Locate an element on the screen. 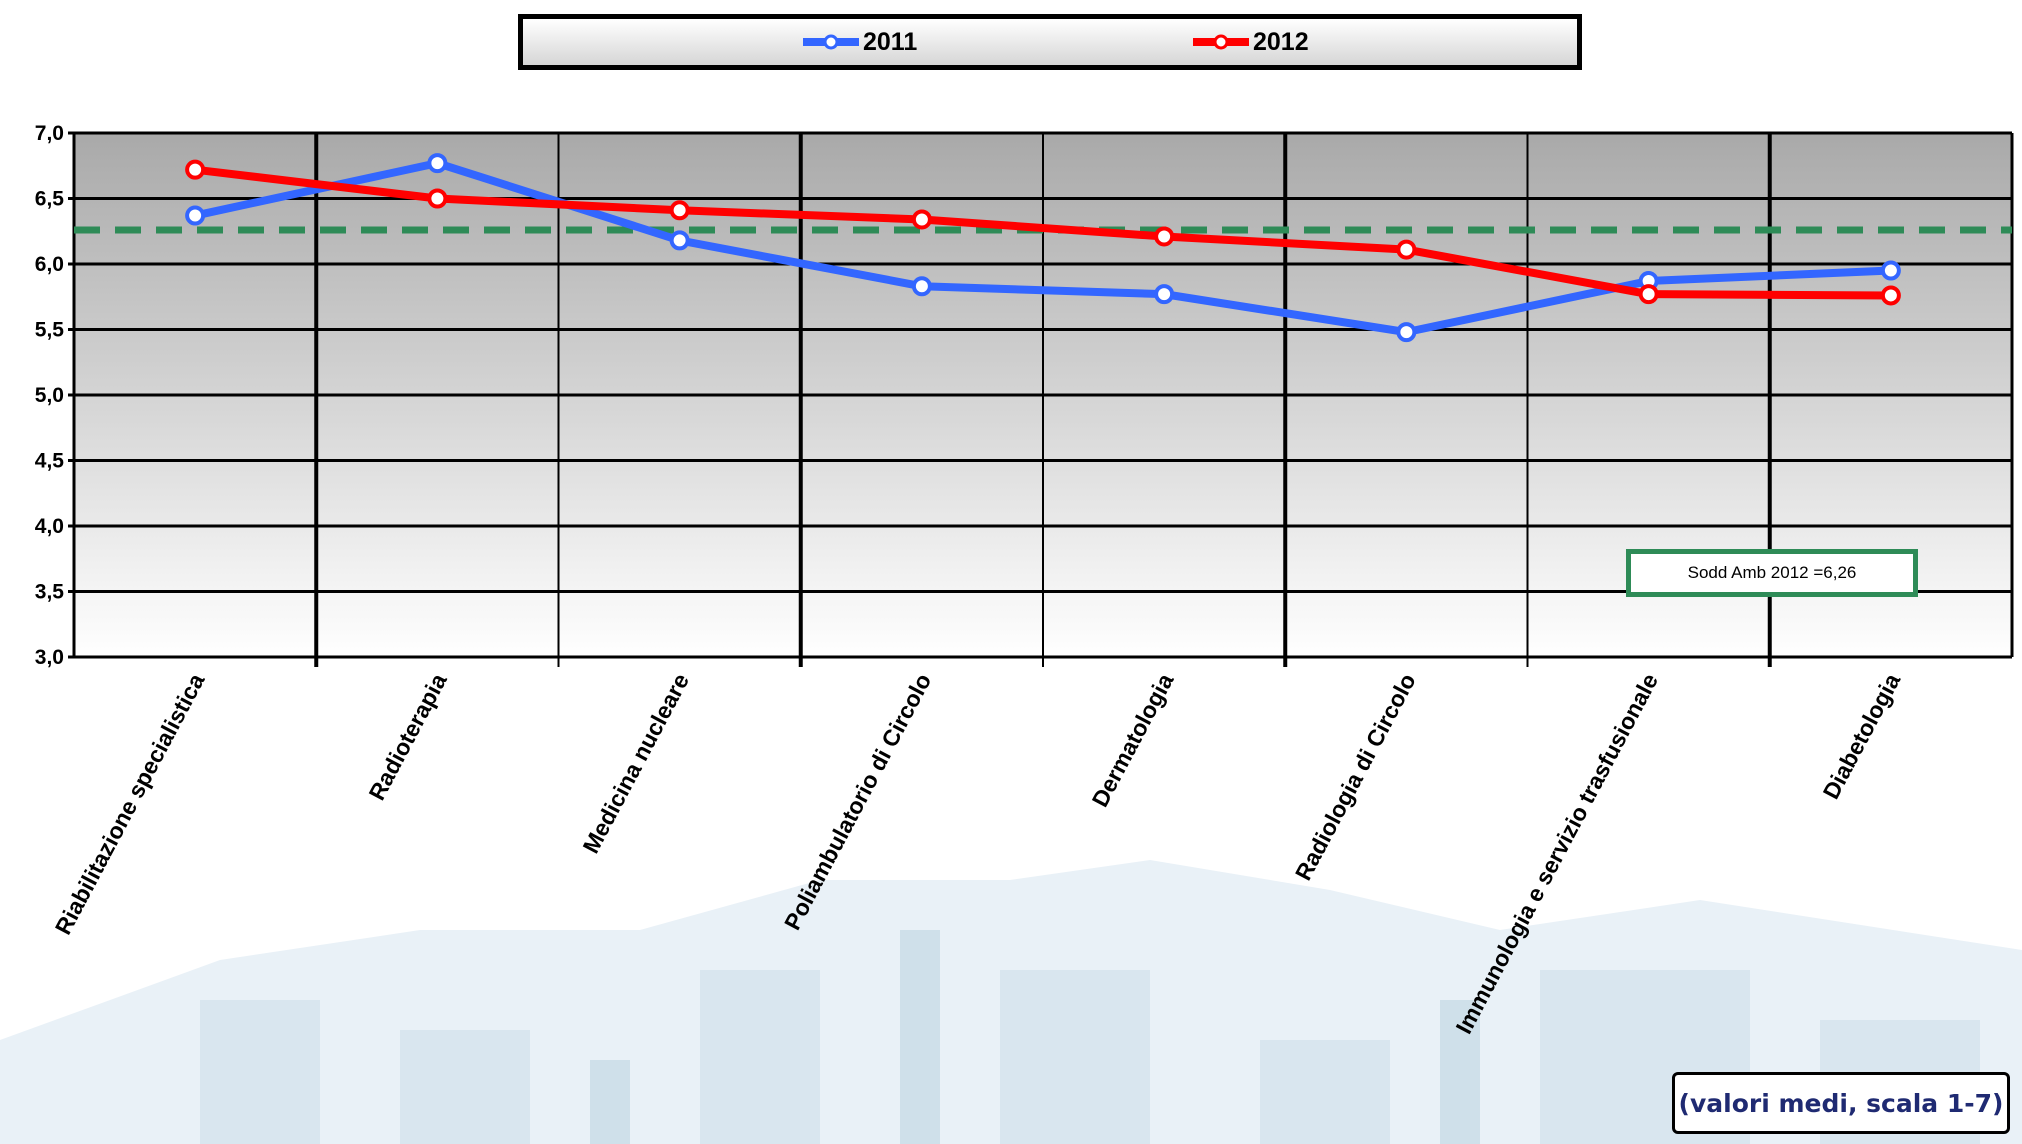  legend-2011-line-icon is located at coordinates (831, 42).